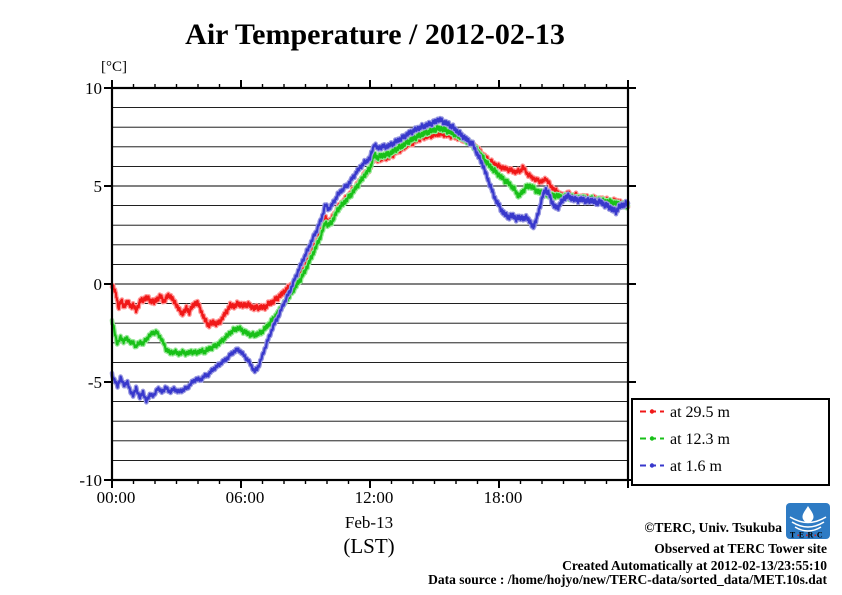 This screenshot has width=842, height=595. What do you see at coordinates (652, 411) in the screenshot?
I see `legend-marker-red-dot` at bounding box center [652, 411].